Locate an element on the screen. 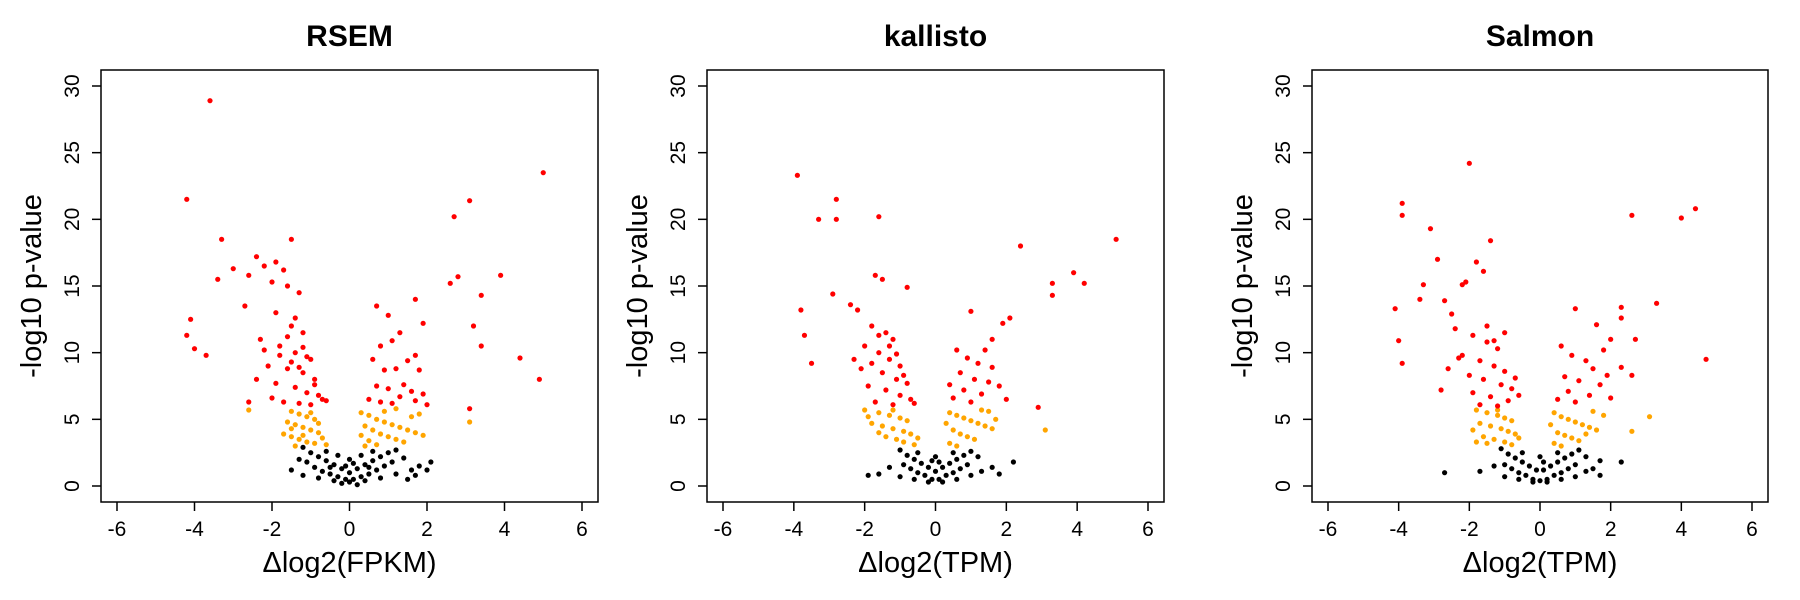  y-tick-label: 10 is located at coordinates (1283, 352).